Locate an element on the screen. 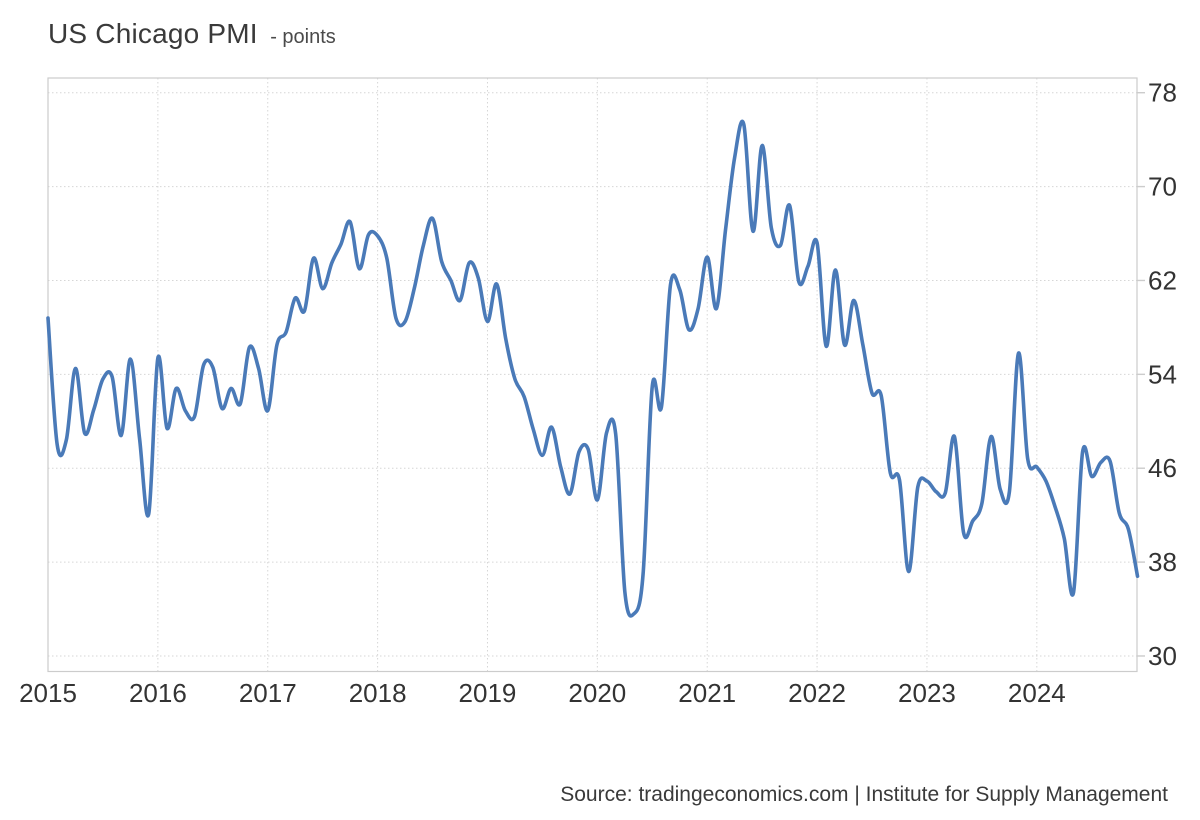 This screenshot has height=820, width=1200. y-axis-label: 46 is located at coordinates (1162, 468).